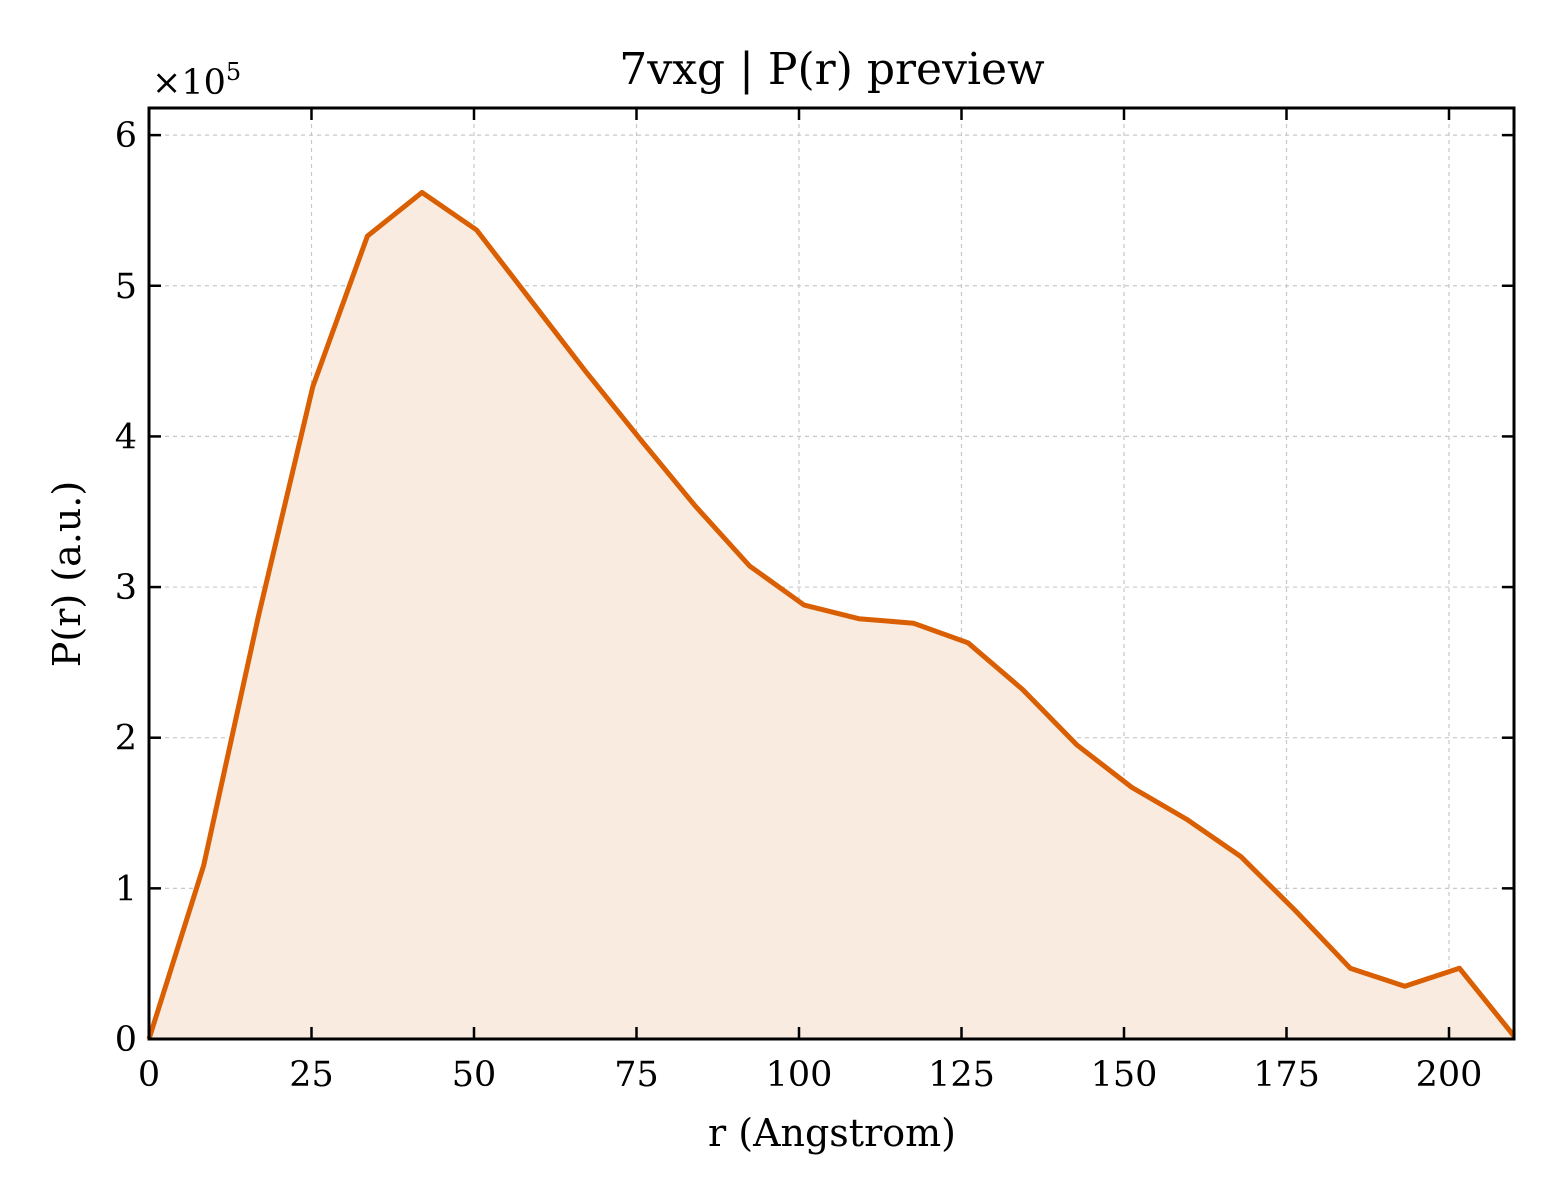 The width and height of the screenshot is (1560, 1200). I want to click on x-tick-label: 50, so click(474, 1075).